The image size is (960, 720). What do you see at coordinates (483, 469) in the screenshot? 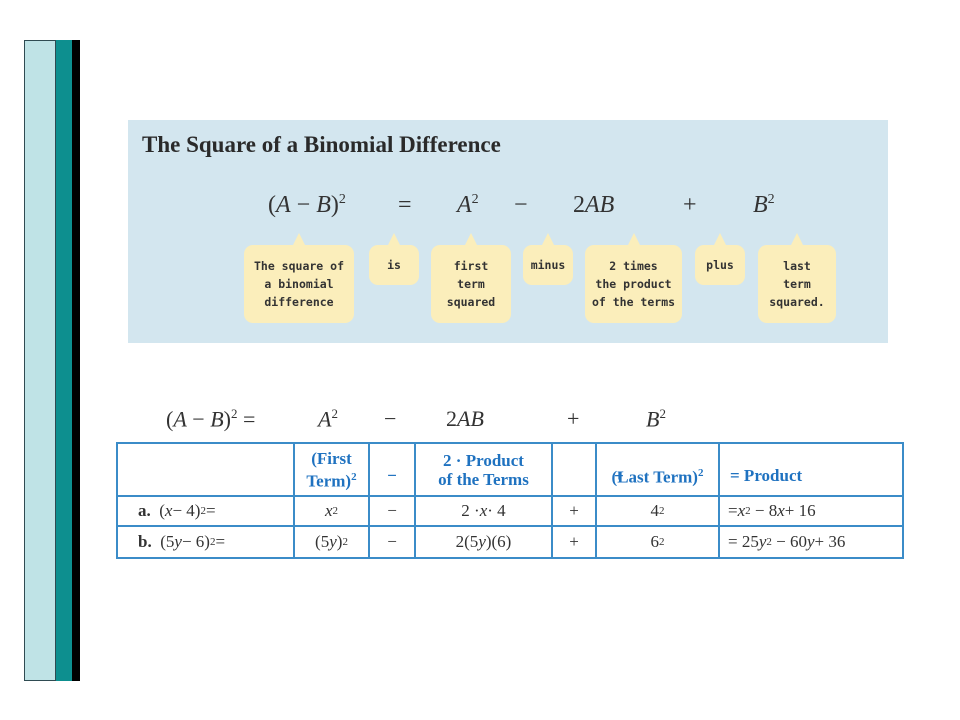
I see `header-product: 2 · Product of the Terms` at bounding box center [483, 469].